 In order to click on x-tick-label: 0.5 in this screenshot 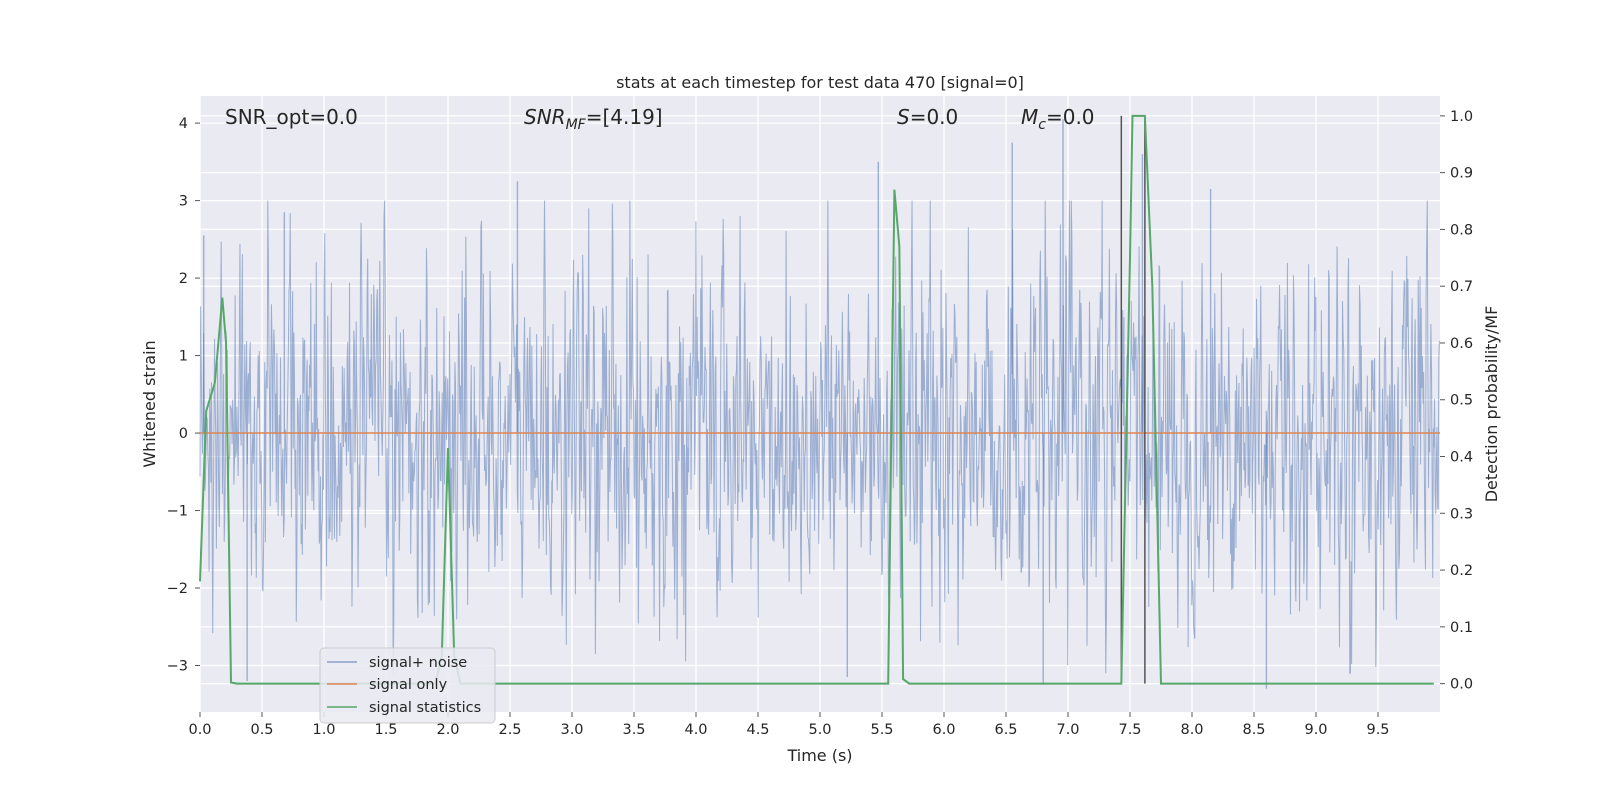, I will do `click(261, 730)`.